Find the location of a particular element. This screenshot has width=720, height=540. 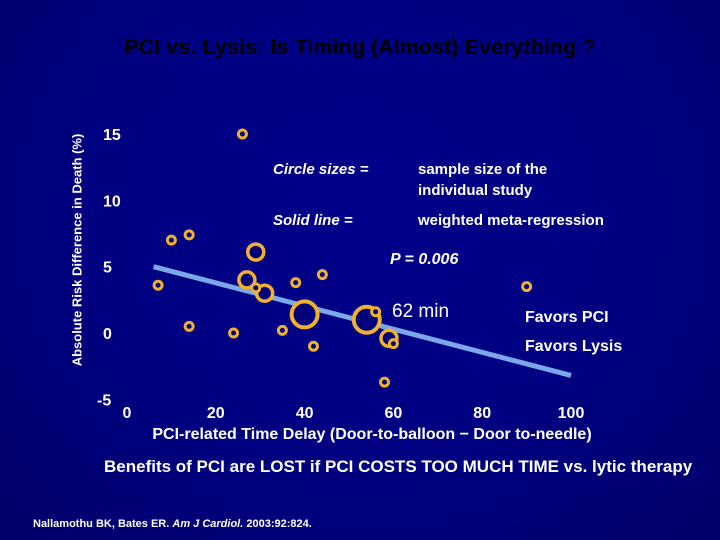

x-tick-label: 40 is located at coordinates (305, 413).